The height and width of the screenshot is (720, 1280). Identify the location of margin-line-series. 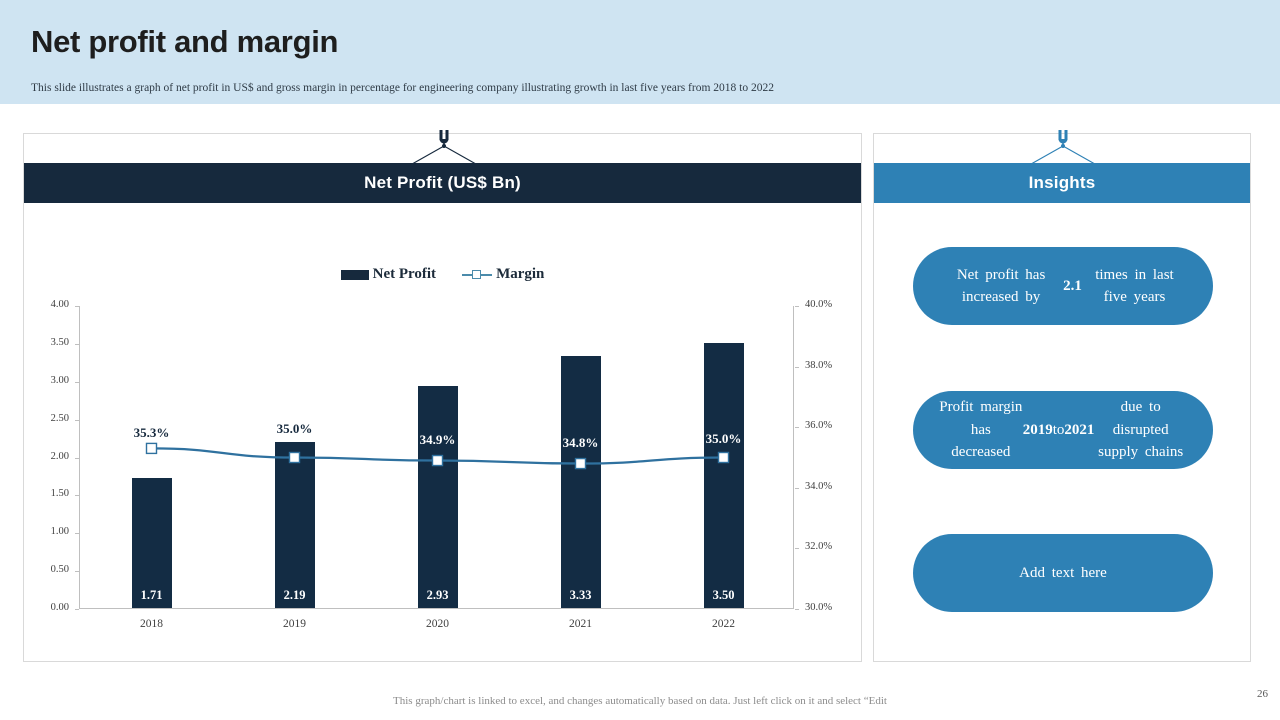
(437, 456).